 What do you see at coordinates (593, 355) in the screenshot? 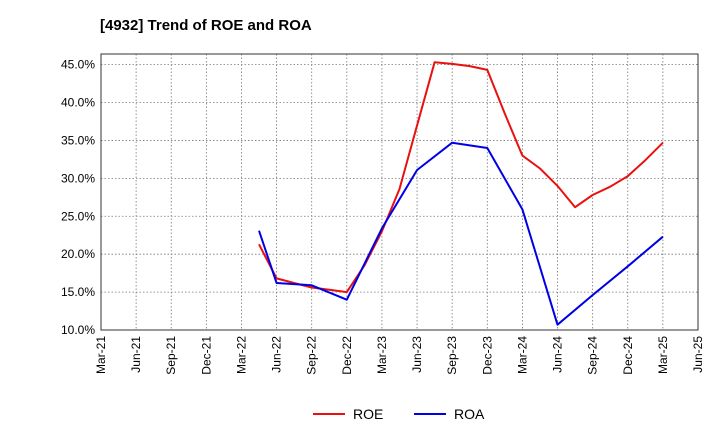
I see `x-tick-label: Sep-24` at bounding box center [593, 355].